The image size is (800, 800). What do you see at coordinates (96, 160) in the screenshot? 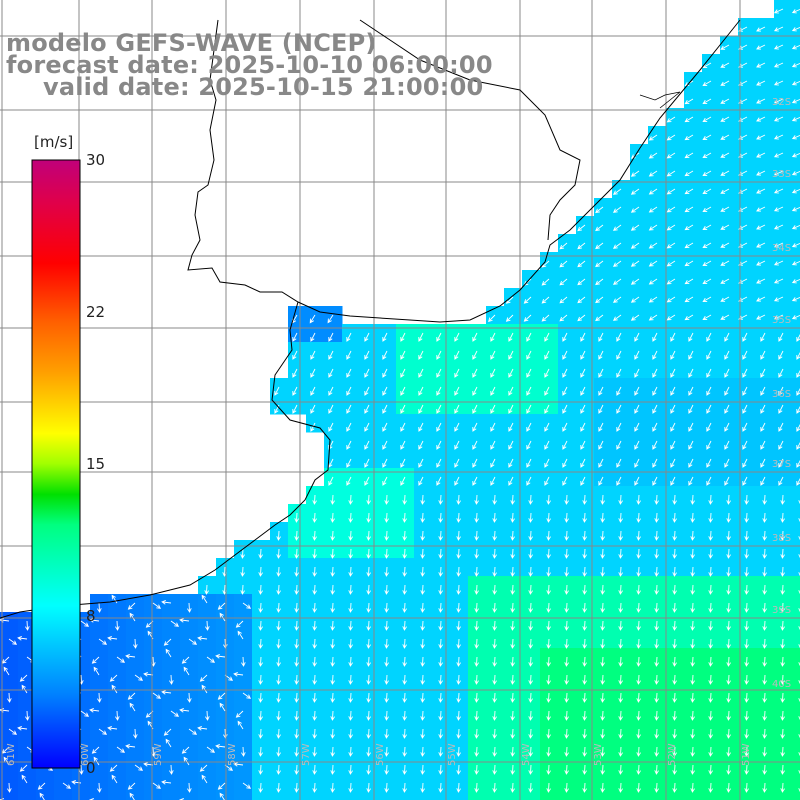
I see `colorbar-tick-30: 30` at bounding box center [96, 160].